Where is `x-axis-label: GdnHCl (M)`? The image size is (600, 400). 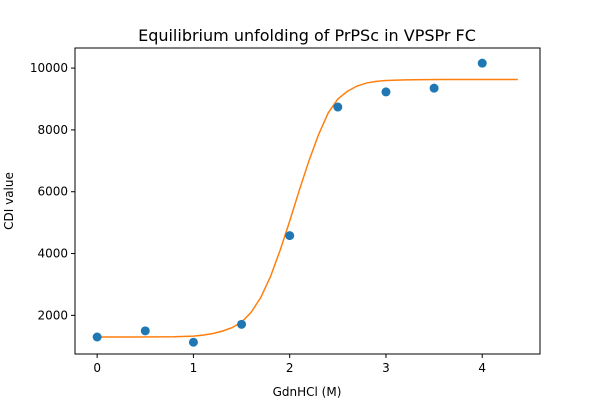 x-axis-label: GdnHCl (M) is located at coordinates (307, 392).